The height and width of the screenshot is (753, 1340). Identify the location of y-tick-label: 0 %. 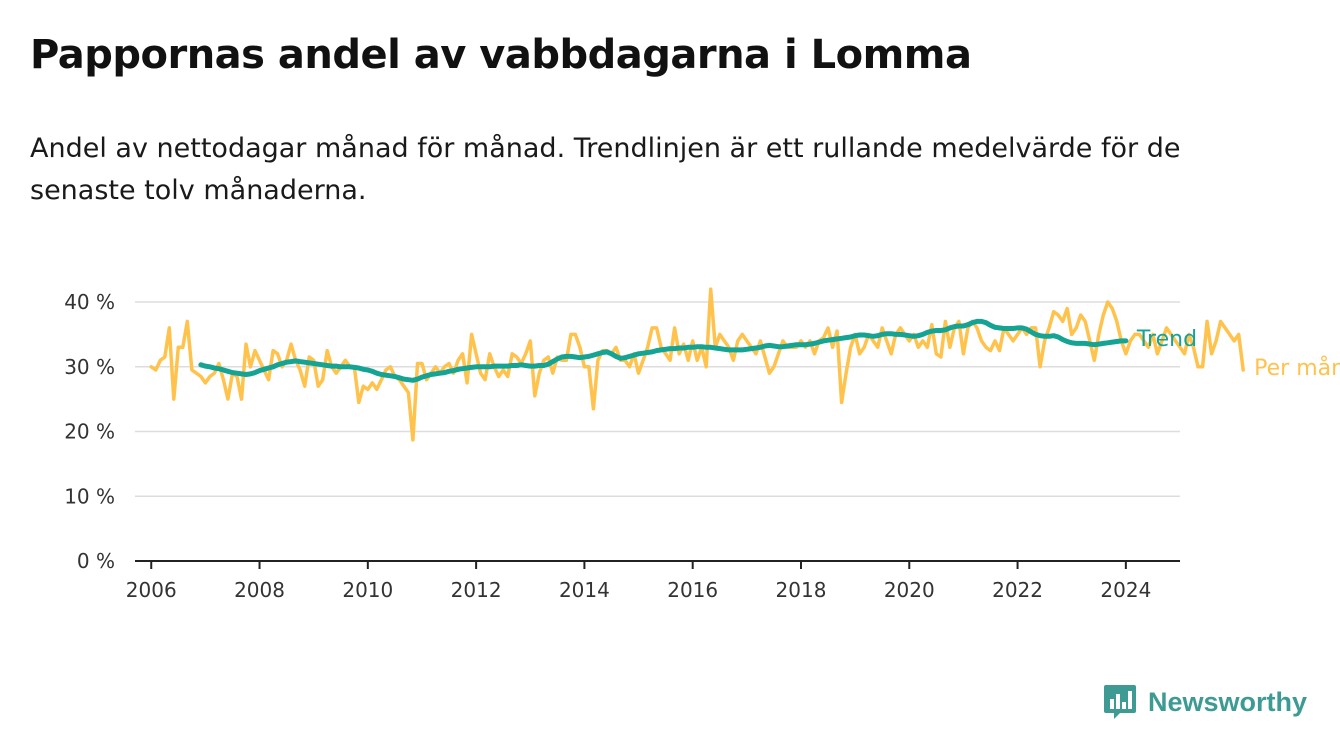
(96, 561).